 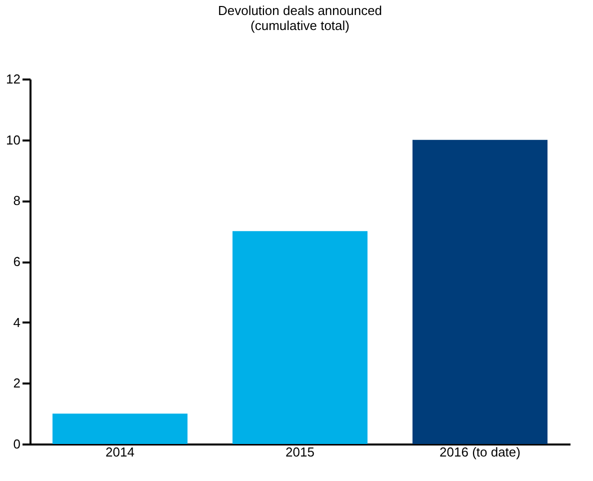 What do you see at coordinates (300, 452) in the screenshot?
I see `x-tick-label: 2015` at bounding box center [300, 452].